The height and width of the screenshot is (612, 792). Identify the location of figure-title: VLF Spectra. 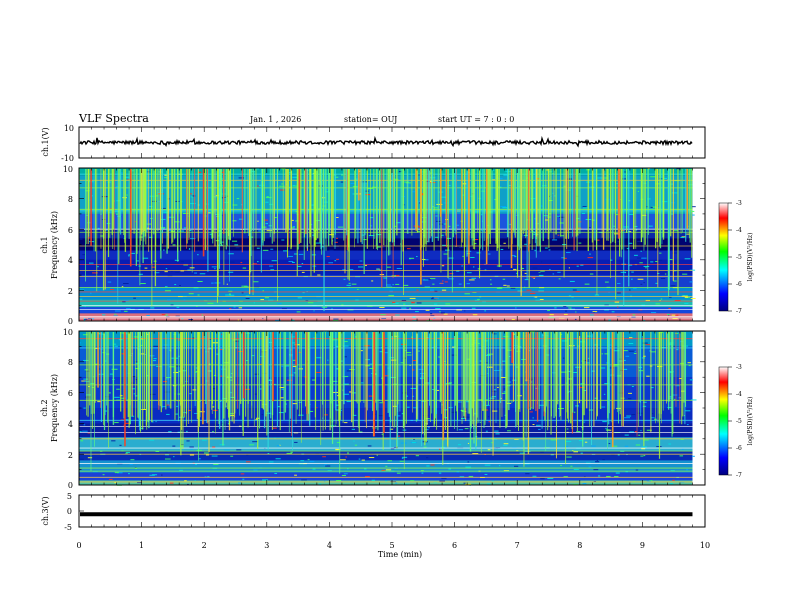
(113, 118).